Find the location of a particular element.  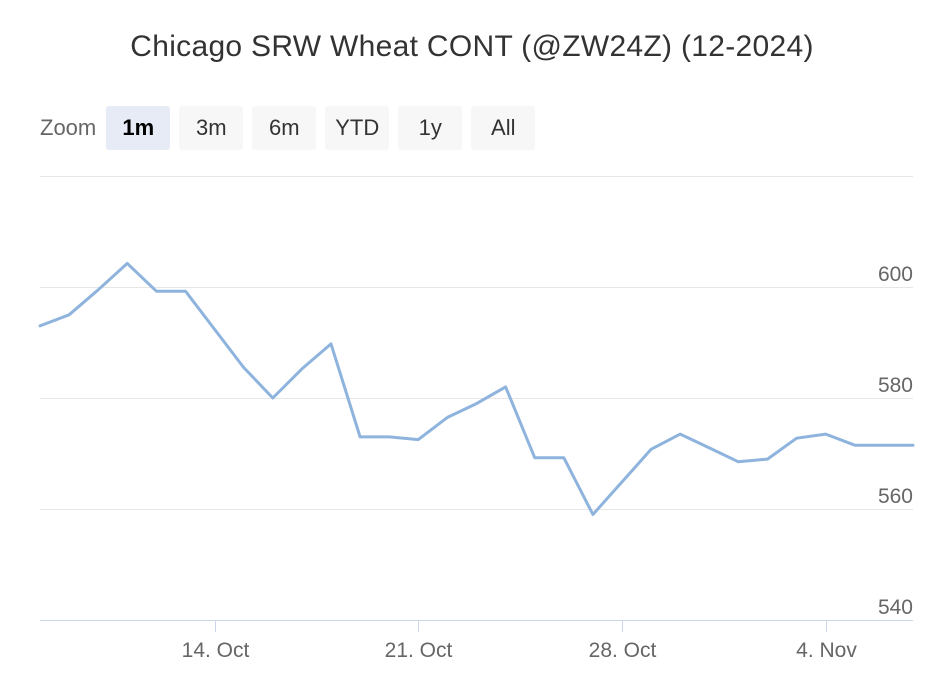

zoom-button-ytd: YTD is located at coordinates (357, 128).